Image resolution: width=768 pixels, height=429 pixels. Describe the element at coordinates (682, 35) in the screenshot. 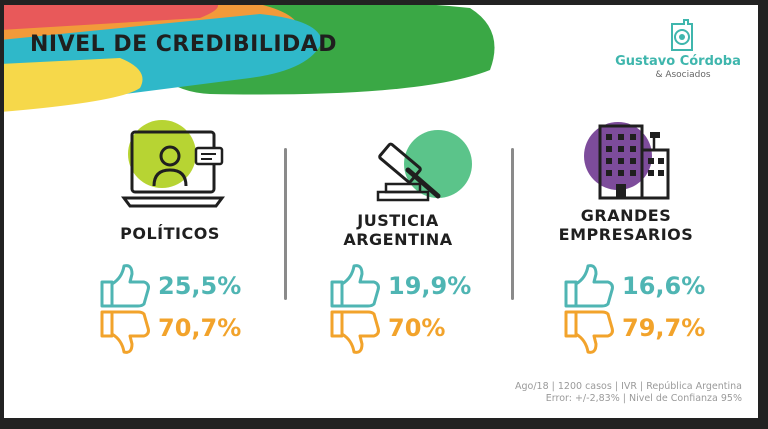

I see `logo-mark-icon` at that location.